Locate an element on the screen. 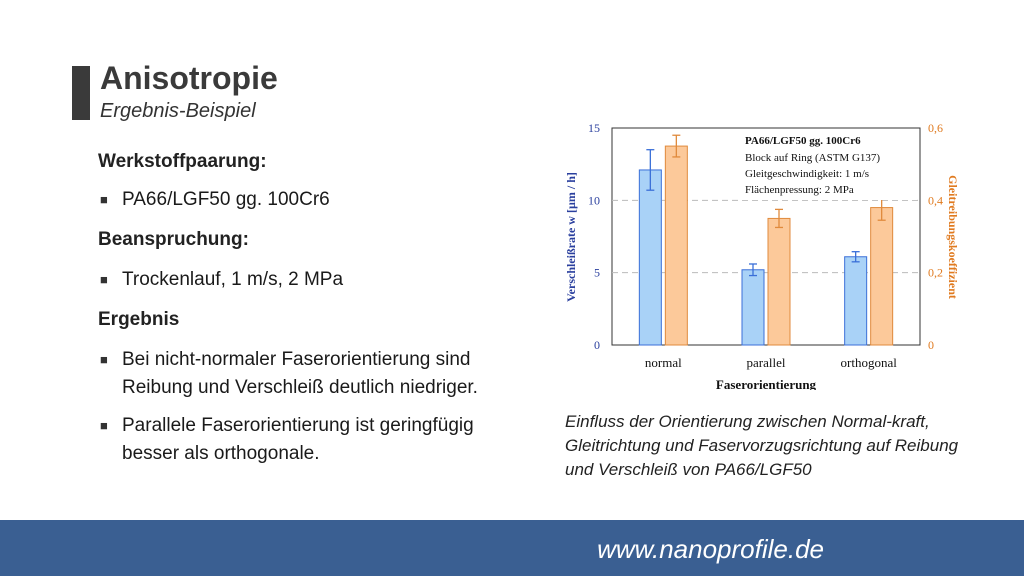  left-tick-label: 10 is located at coordinates (594, 200).